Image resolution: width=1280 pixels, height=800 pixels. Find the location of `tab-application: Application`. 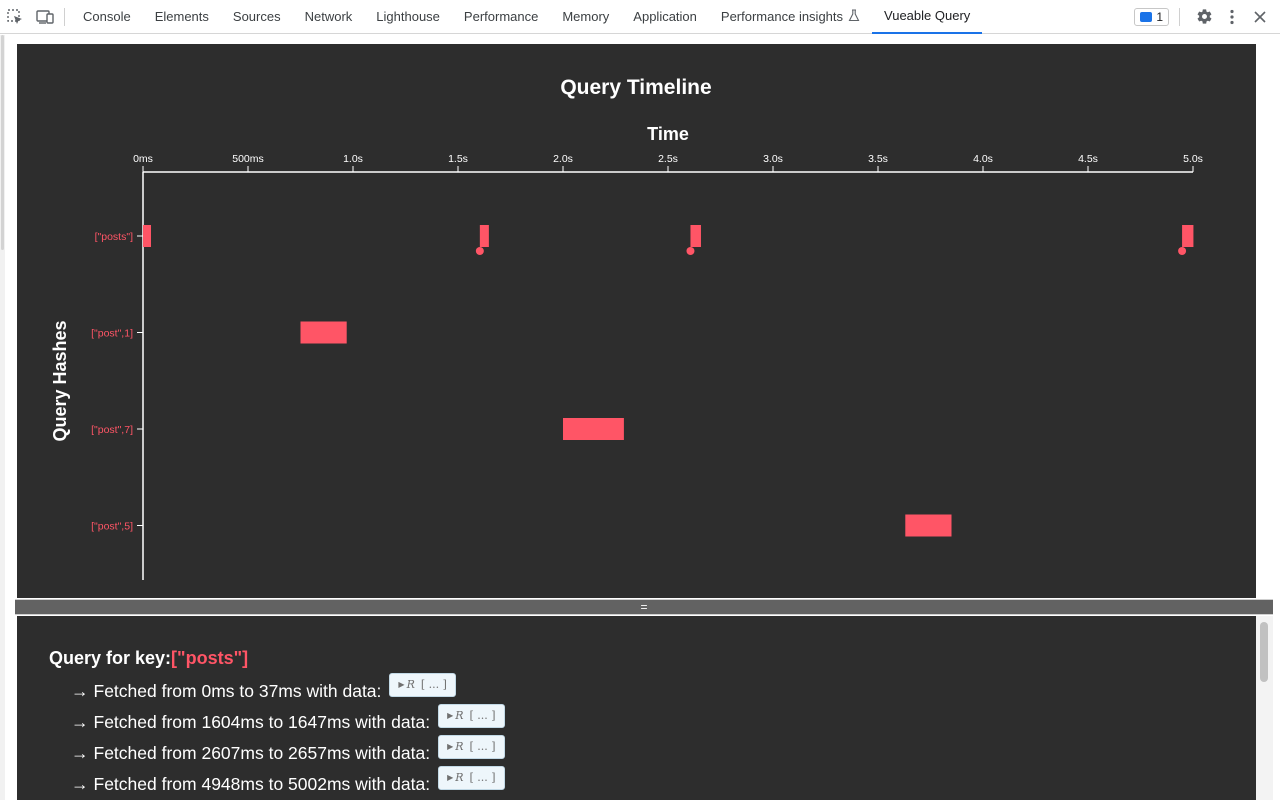

tab-application: Application is located at coordinates (665, 17).